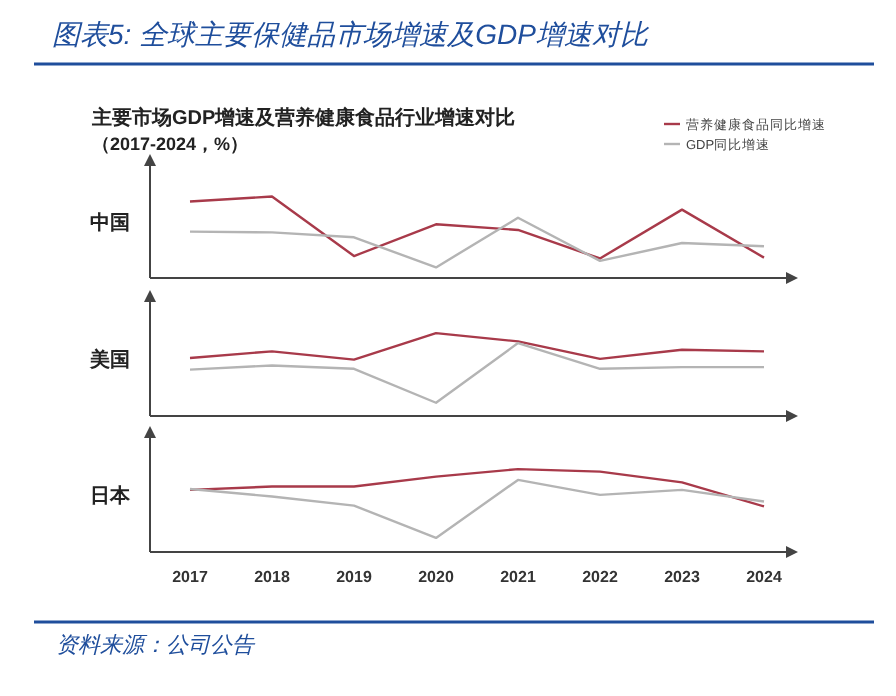 This screenshot has height=696, width=896. What do you see at coordinates (600, 577) in the screenshot?
I see `x-tick-label: 2022` at bounding box center [600, 577].